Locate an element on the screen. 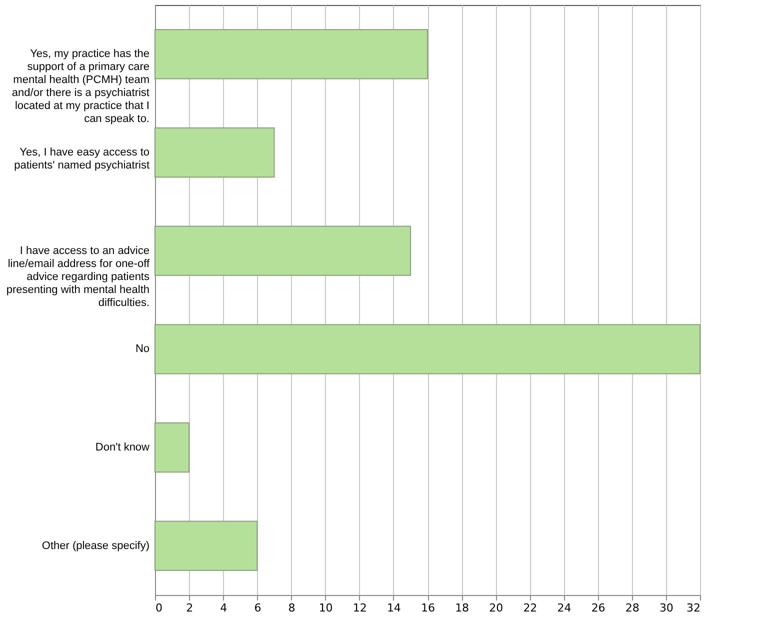 The image size is (761, 638). x-tick-label: 2 is located at coordinates (190, 608).